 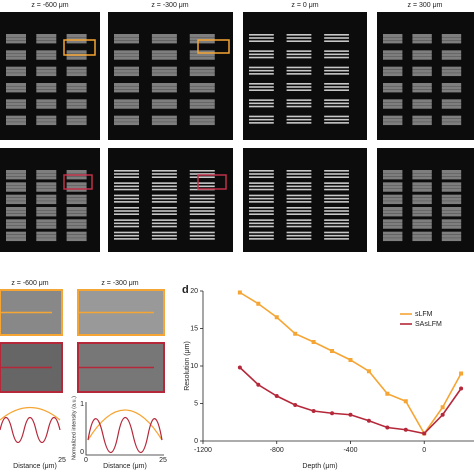 I want to click on x-tick-label: -400, so click(x=350, y=450).